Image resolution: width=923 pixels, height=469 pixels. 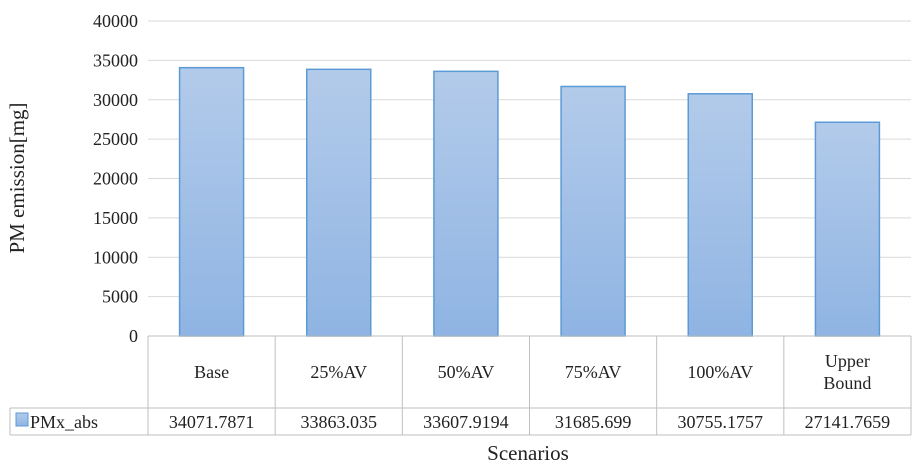 I want to click on data-label: 27141.7659, so click(x=848, y=422).